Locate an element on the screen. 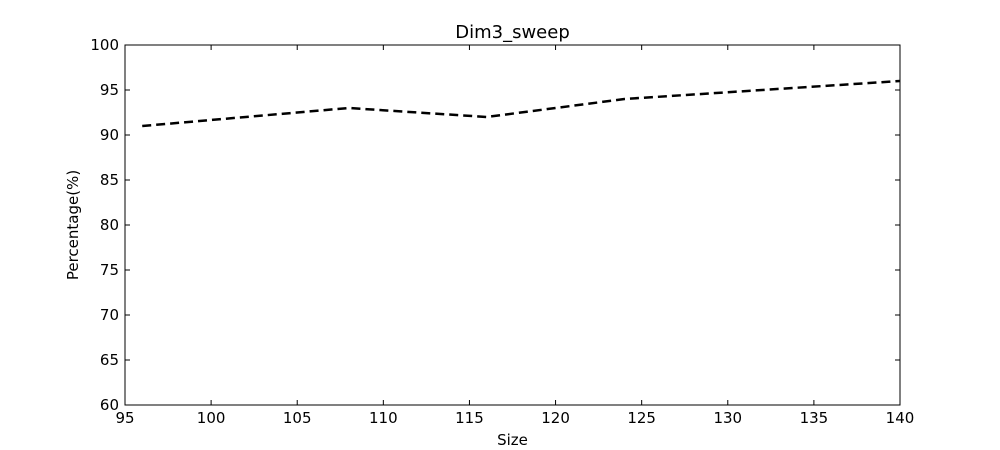 Image resolution: width=1000 pixels, height=450 pixels. y-axis-label: Percentage(%) is located at coordinates (73, 225).